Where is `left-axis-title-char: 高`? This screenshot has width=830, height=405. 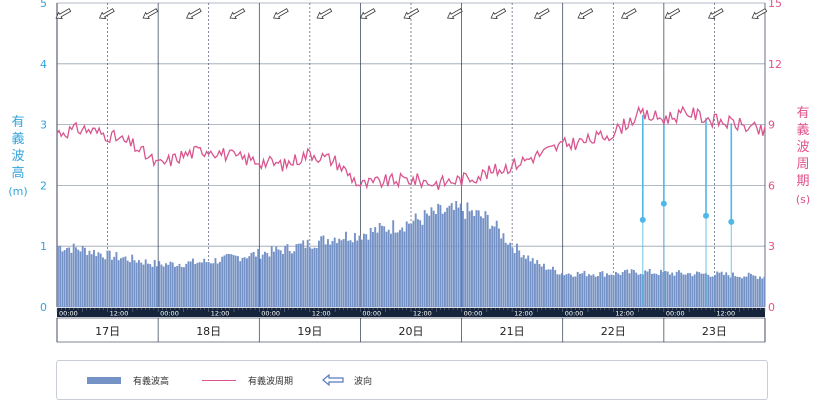
left-axis-title-char: 高 is located at coordinates (17, 173).